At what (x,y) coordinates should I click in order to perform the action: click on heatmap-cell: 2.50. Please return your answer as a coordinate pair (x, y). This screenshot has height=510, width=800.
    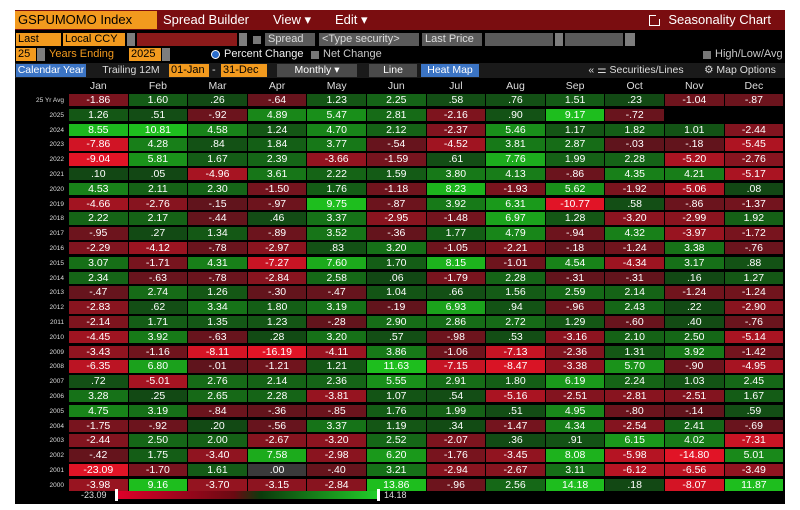
    Looking at the image, I should click on (158, 440).